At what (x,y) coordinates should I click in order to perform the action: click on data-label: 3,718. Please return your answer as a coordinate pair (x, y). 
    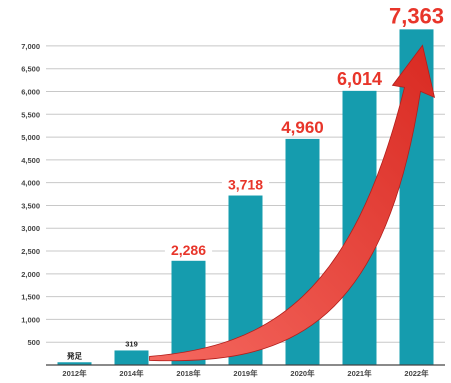
    Looking at the image, I should click on (245, 185).